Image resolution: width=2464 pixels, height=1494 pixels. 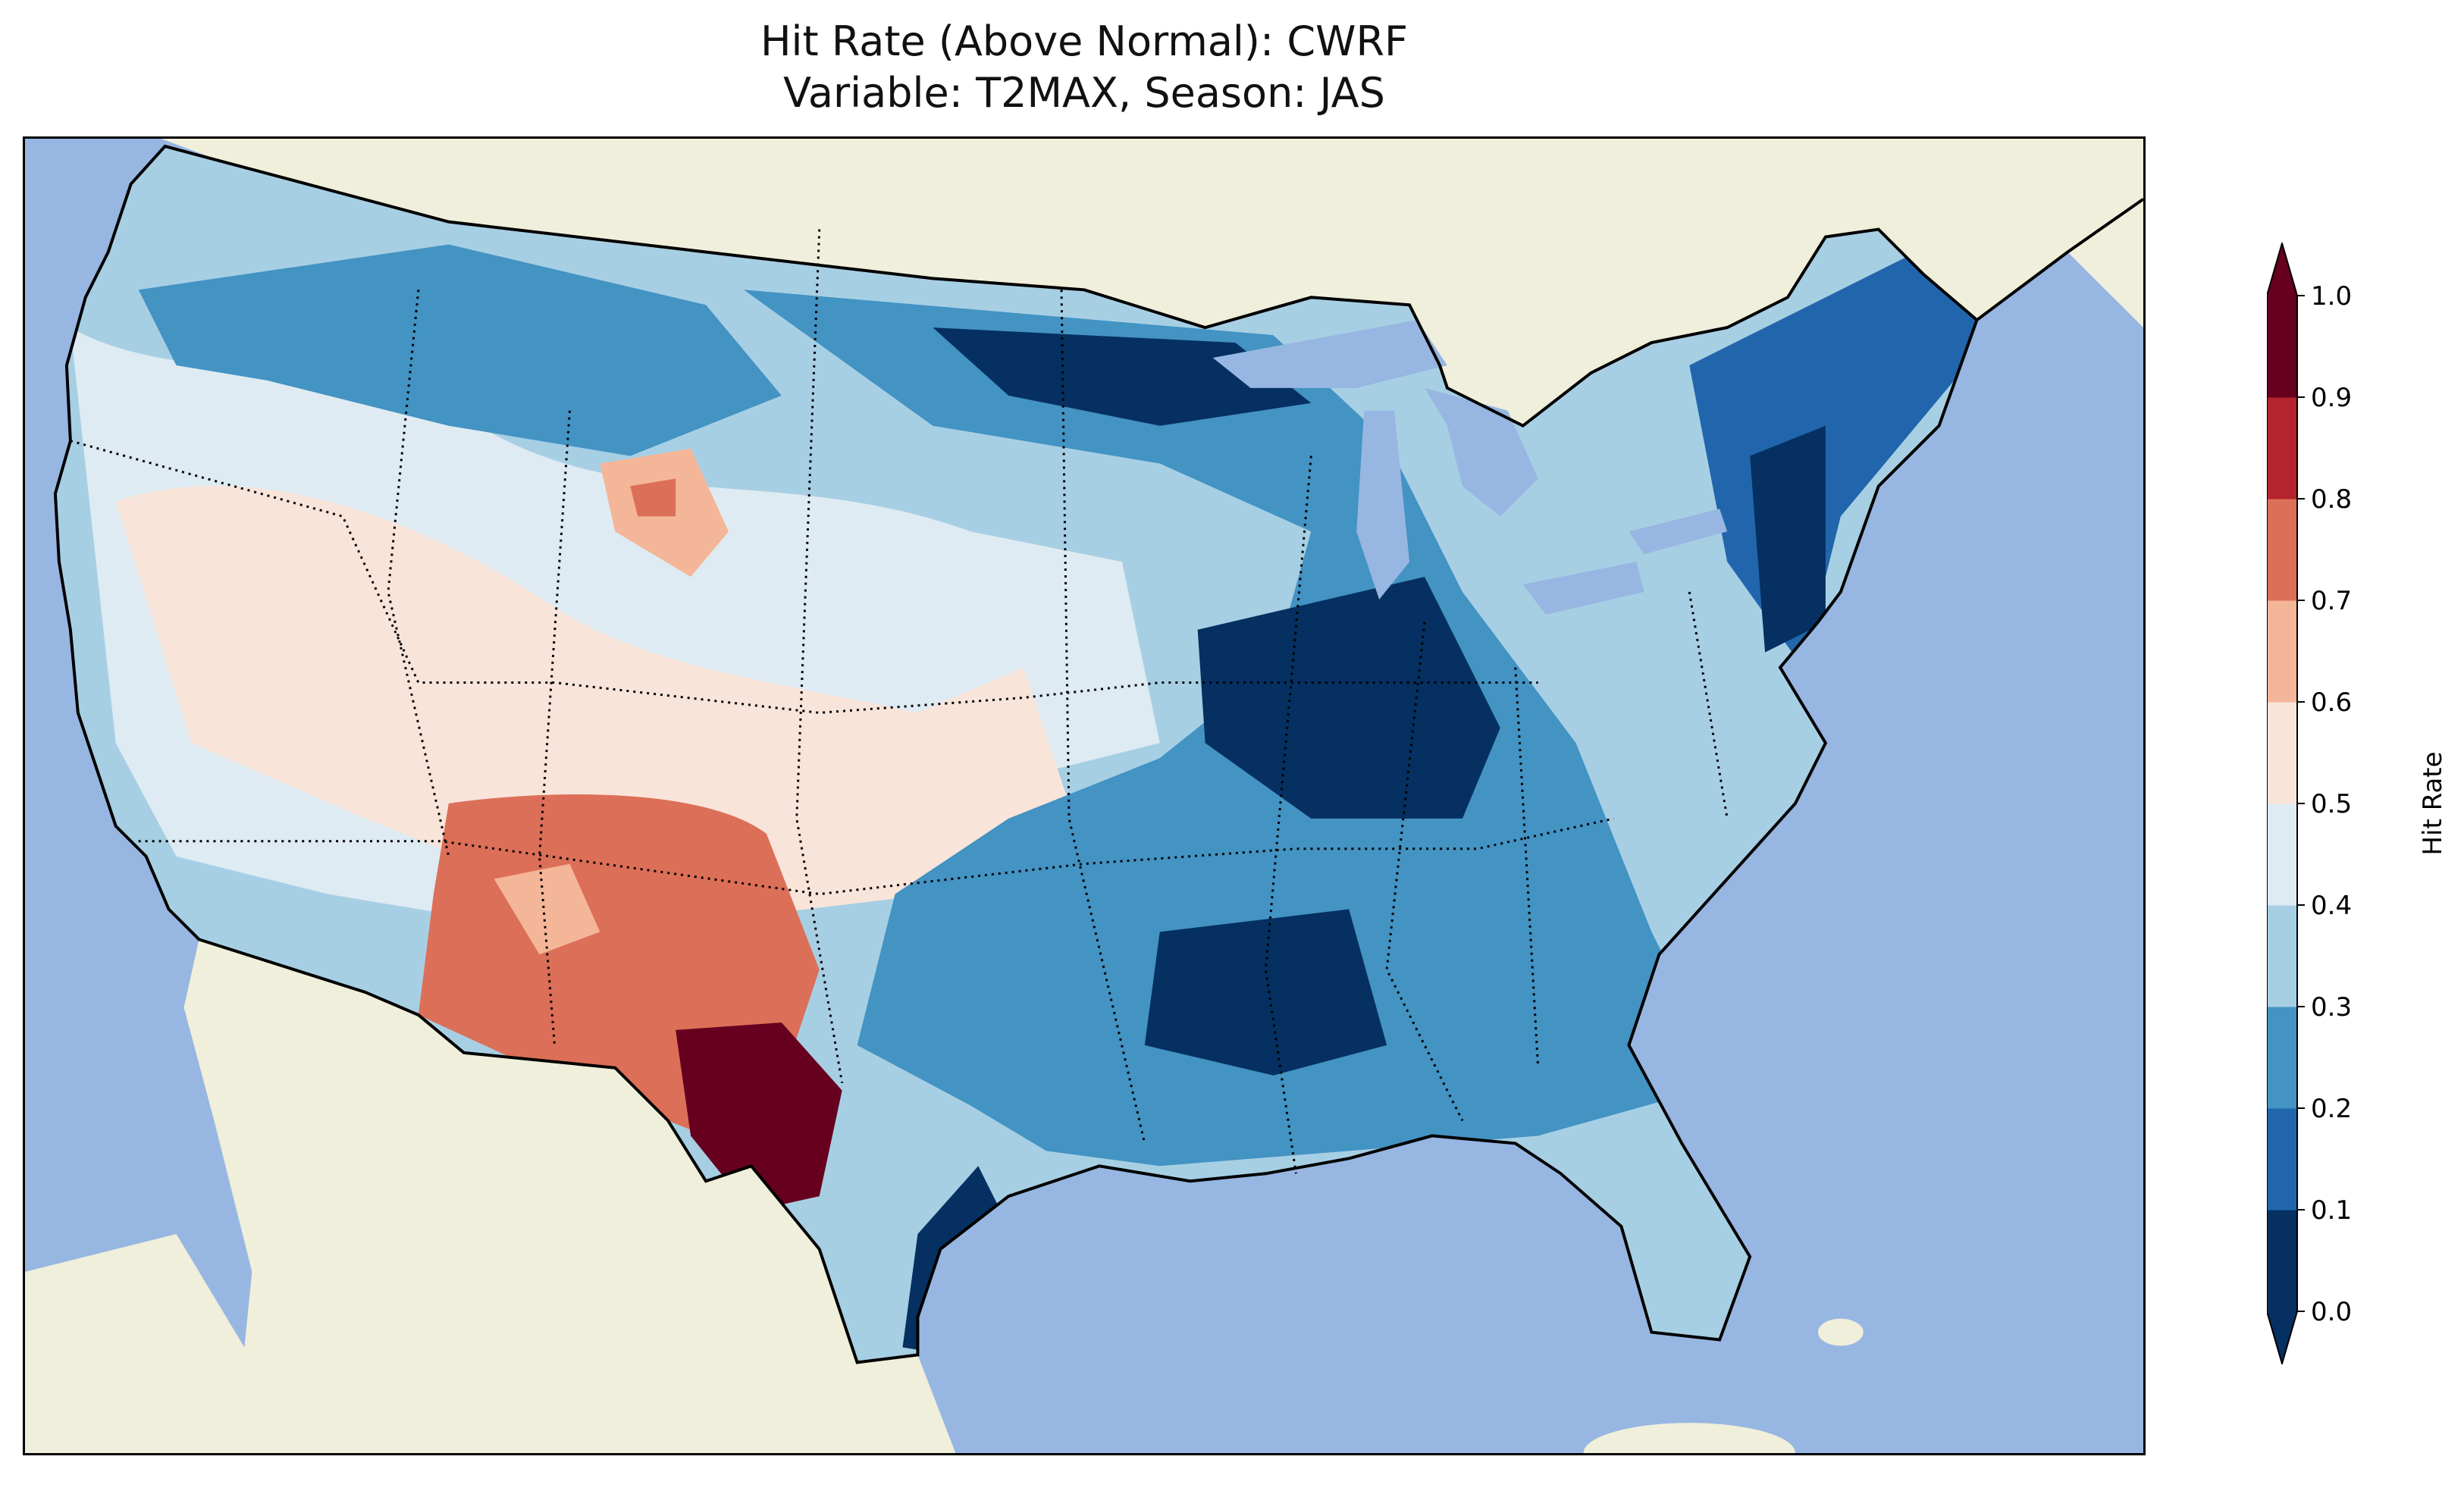 What do you see at coordinates (2331, 499) in the screenshot?
I see `colorbar-tick-label: 0.8` at bounding box center [2331, 499].